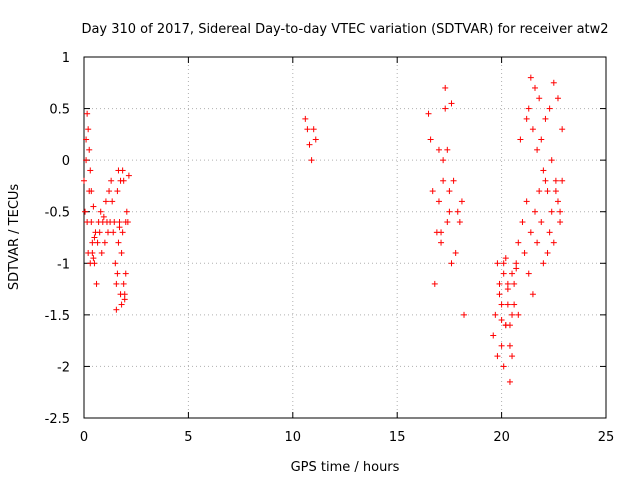  What do you see at coordinates (57, 213) in the screenshot?
I see `y-tick-label: -0.5` at bounding box center [57, 213].